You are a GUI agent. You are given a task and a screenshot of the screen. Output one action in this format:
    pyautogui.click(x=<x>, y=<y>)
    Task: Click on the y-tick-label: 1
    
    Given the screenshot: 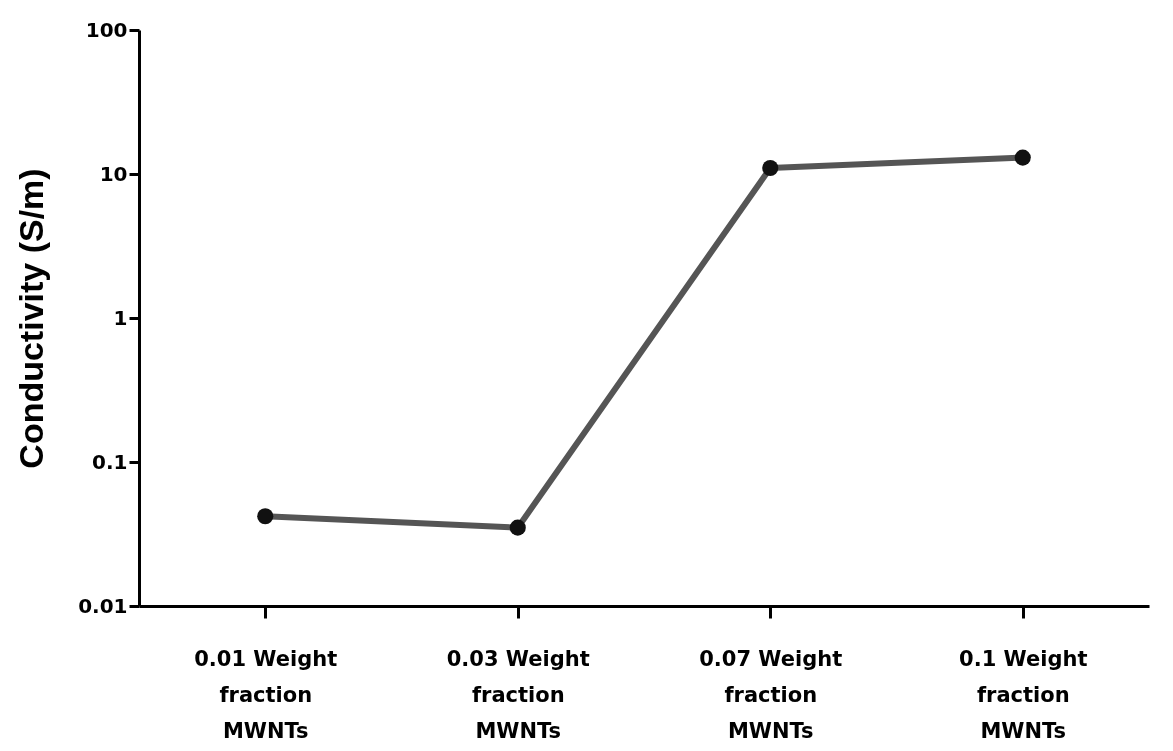 What is the action you would take?
    pyautogui.click(x=120, y=317)
    